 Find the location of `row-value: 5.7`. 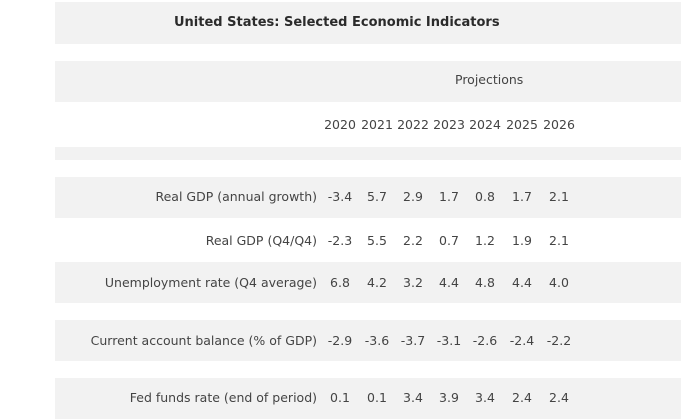

row-value: 5.7 is located at coordinates (377, 196).